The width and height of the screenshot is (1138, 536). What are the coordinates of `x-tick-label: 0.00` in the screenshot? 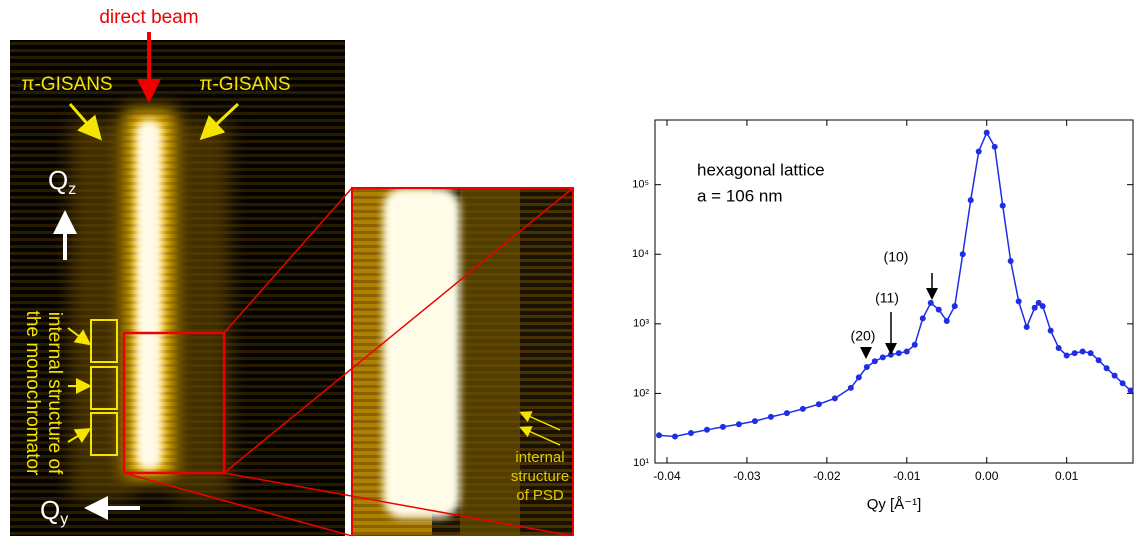 It's located at (987, 476).